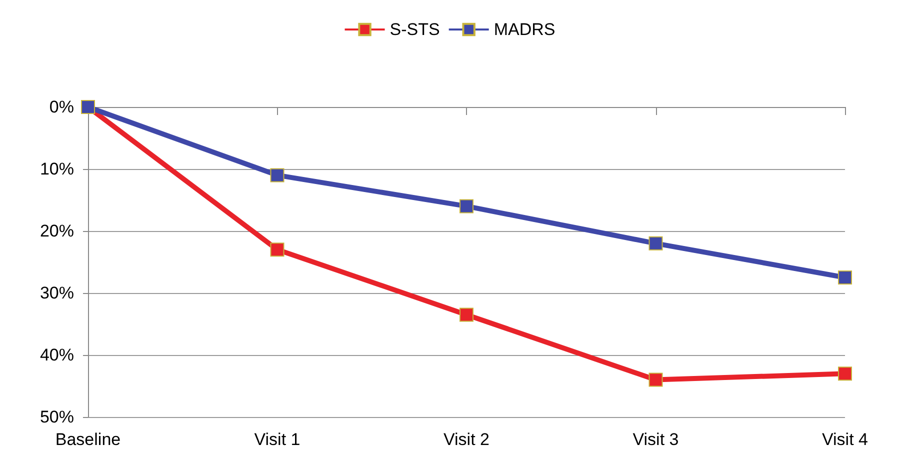 The image size is (899, 472). Describe the element at coordinates (88, 439) in the screenshot. I see `x-tick-label: Baseline` at that location.